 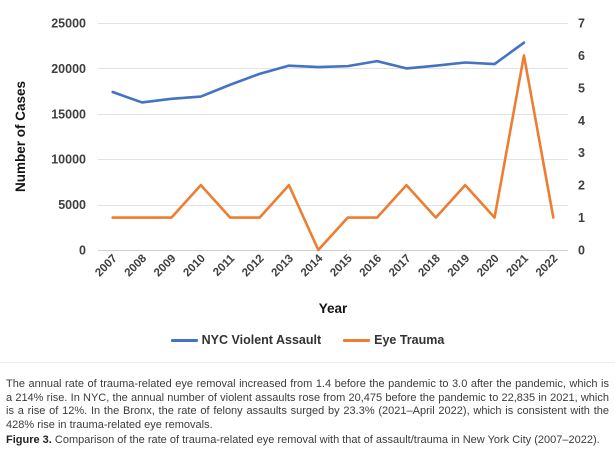 I want to click on right-axis-tick-label: 6, so click(x=581, y=56).